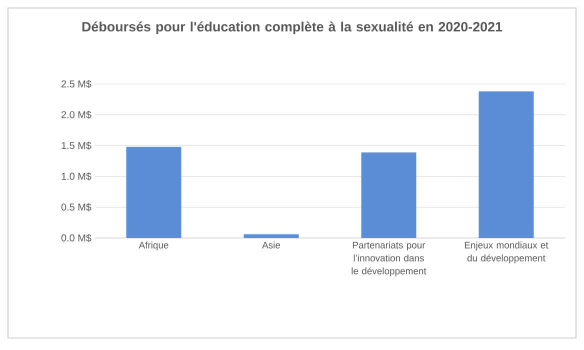 The width and height of the screenshot is (584, 350). I want to click on y-tick-label: 1.0 M$, so click(77, 176).